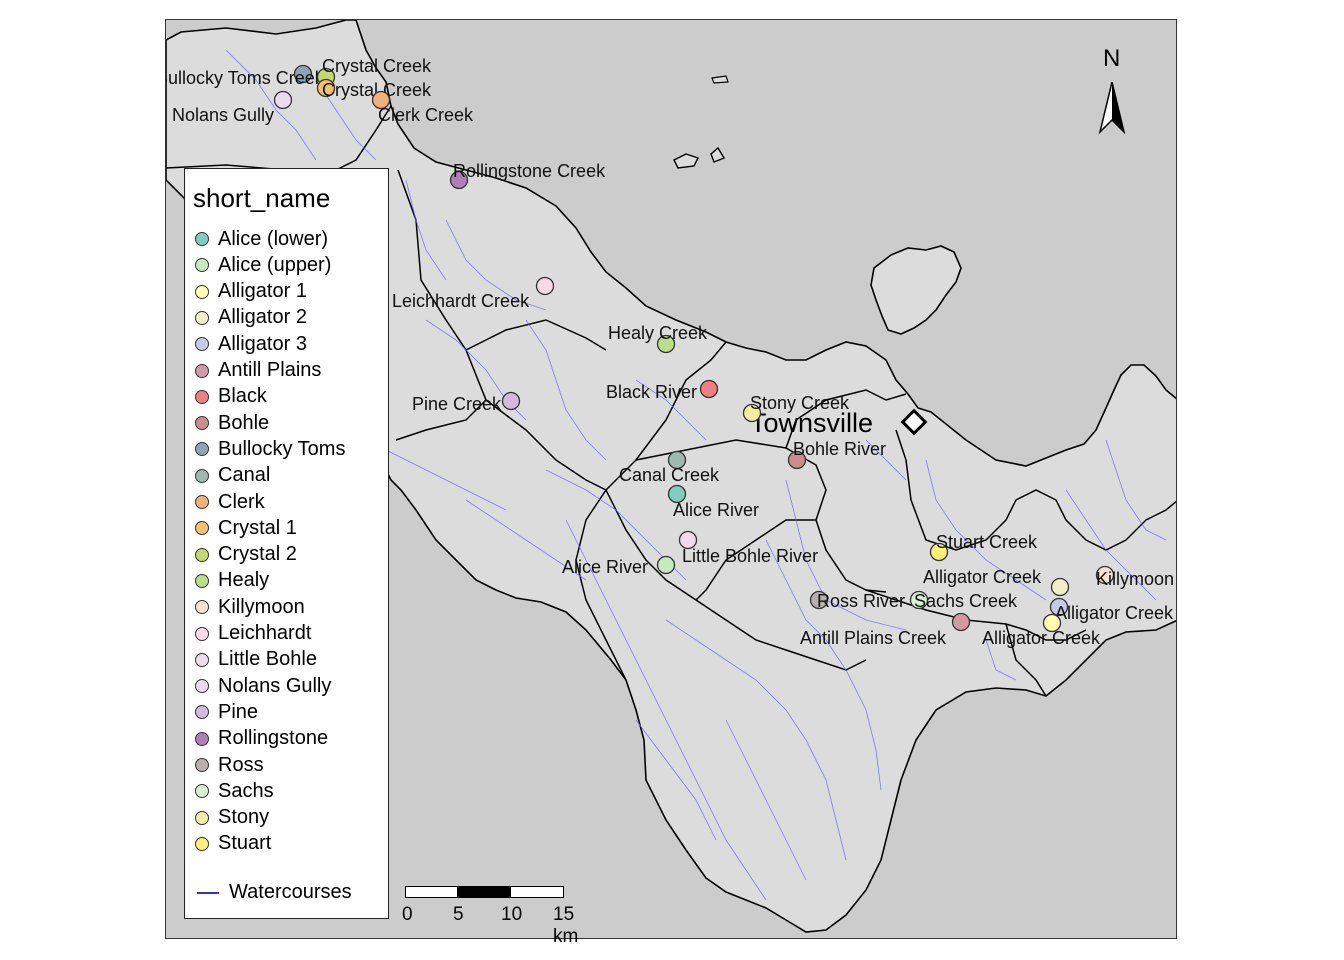  I want to click on site-label: Rollingstone Creek, so click(529, 171).